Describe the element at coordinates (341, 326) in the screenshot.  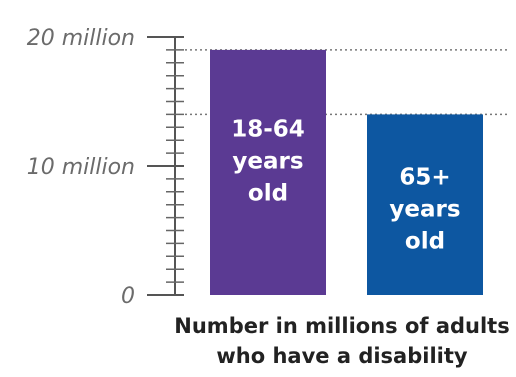
I see `x-axis-label-line: Number in millions of adults` at that location.